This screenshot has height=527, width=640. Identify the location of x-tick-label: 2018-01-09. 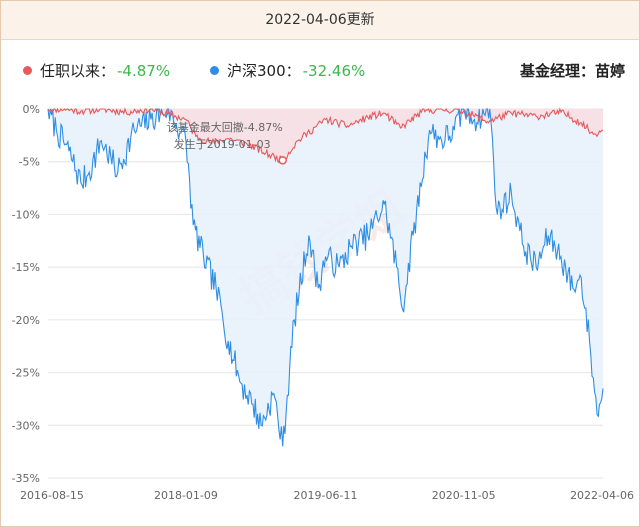
(186, 495).